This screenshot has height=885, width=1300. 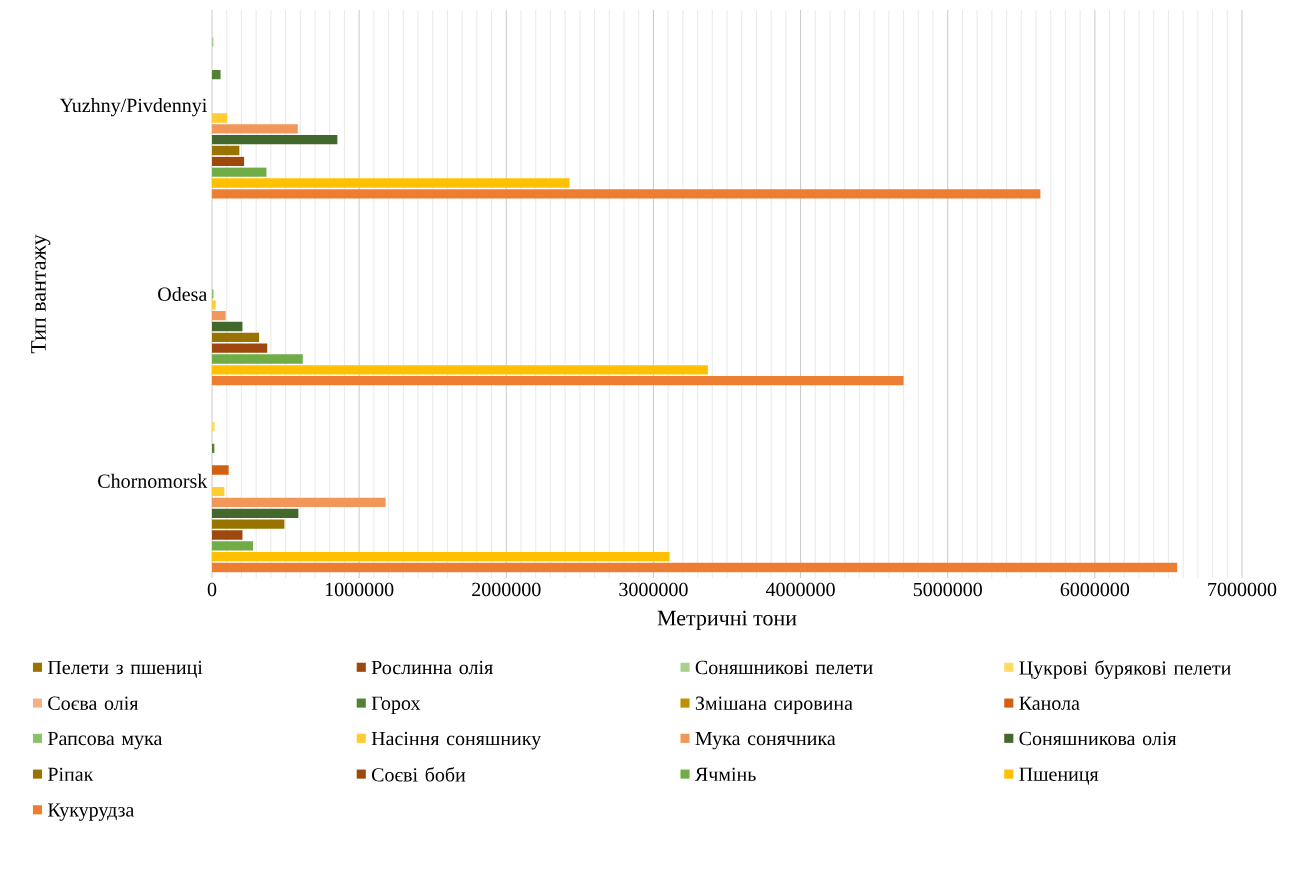 I want to click on x-tick-label: 7000000, so click(x=1242, y=589).